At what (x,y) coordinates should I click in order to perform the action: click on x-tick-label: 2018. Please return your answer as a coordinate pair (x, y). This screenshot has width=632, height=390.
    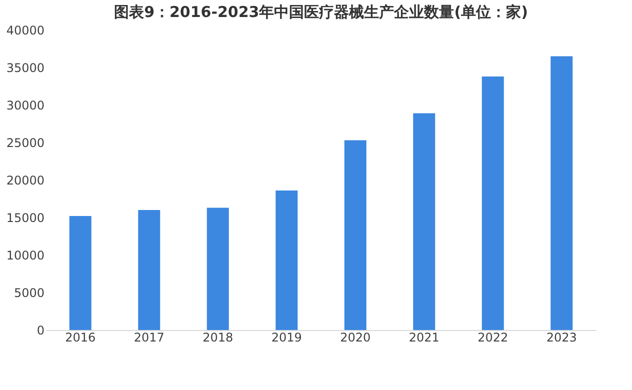
    Looking at the image, I should click on (218, 337).